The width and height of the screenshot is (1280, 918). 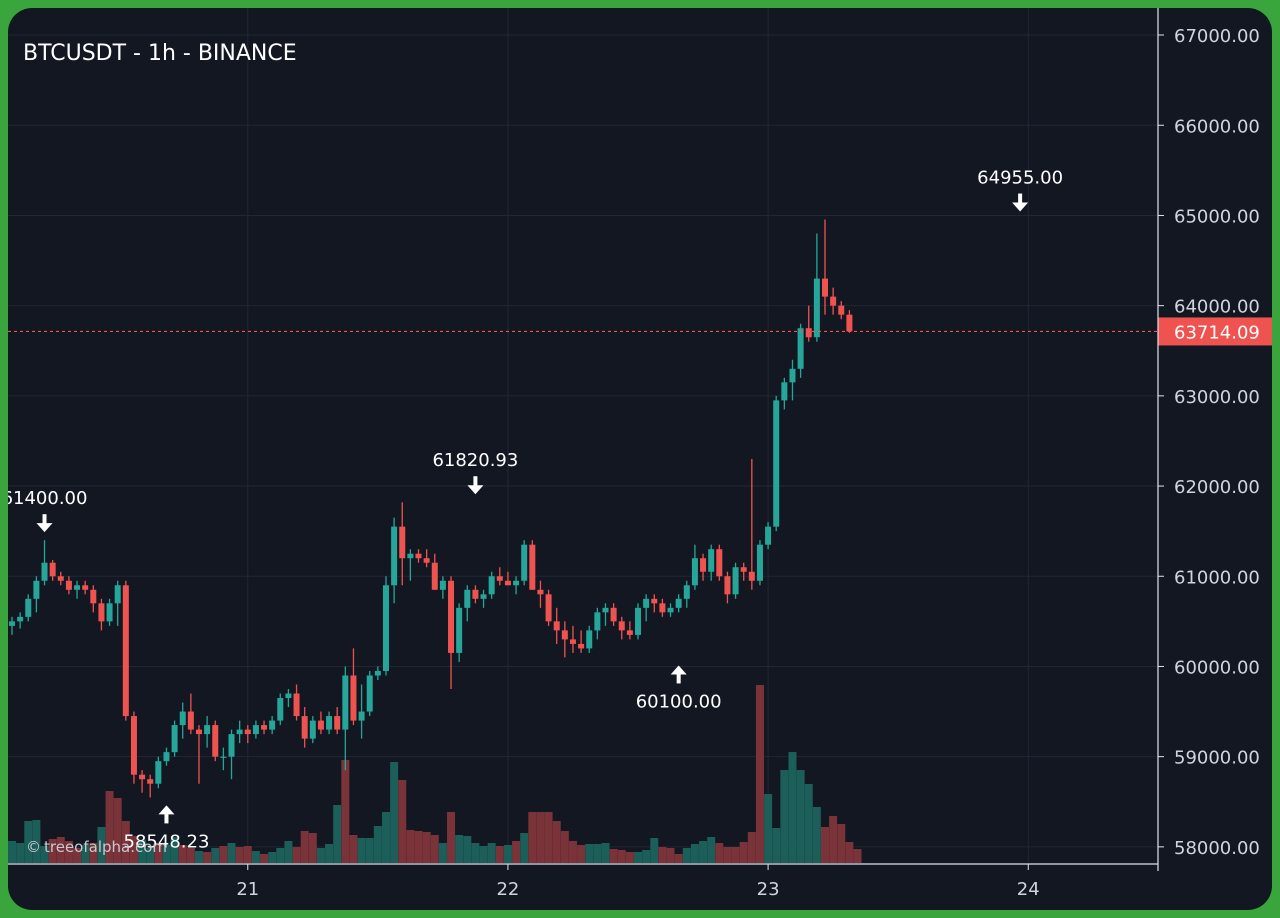 What do you see at coordinates (1217, 577) in the screenshot?
I see `y-tick-label: 61000.00` at bounding box center [1217, 577].